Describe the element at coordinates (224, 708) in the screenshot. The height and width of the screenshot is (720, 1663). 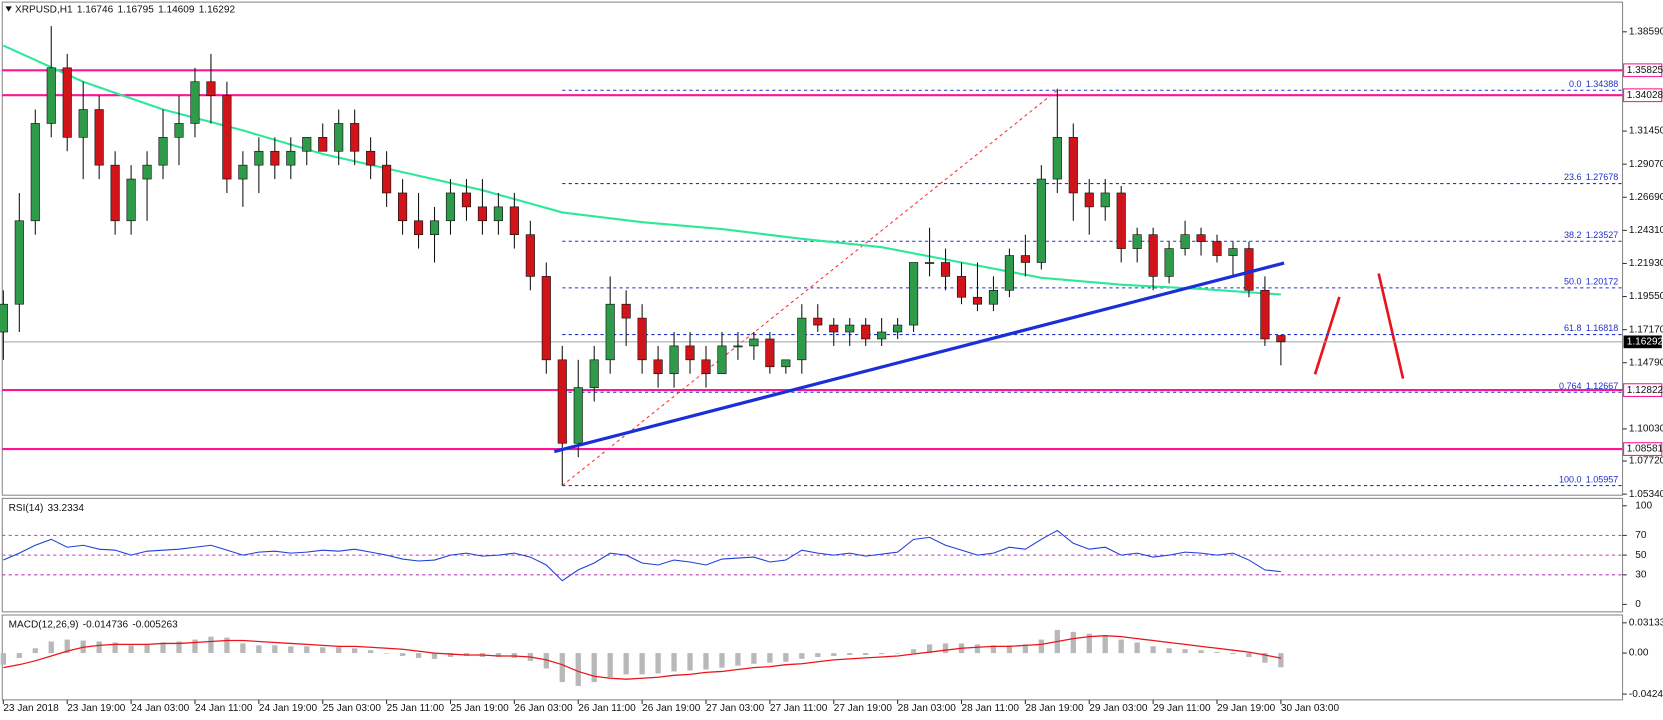
I see `x-tick-label: 24 Jan 11:00` at that location.